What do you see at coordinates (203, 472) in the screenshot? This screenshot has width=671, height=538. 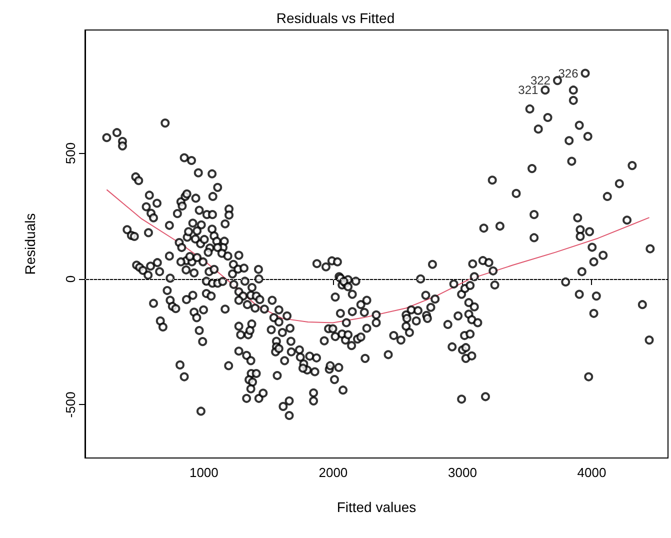 I see `x-tick-label: 1000` at bounding box center [203, 472].